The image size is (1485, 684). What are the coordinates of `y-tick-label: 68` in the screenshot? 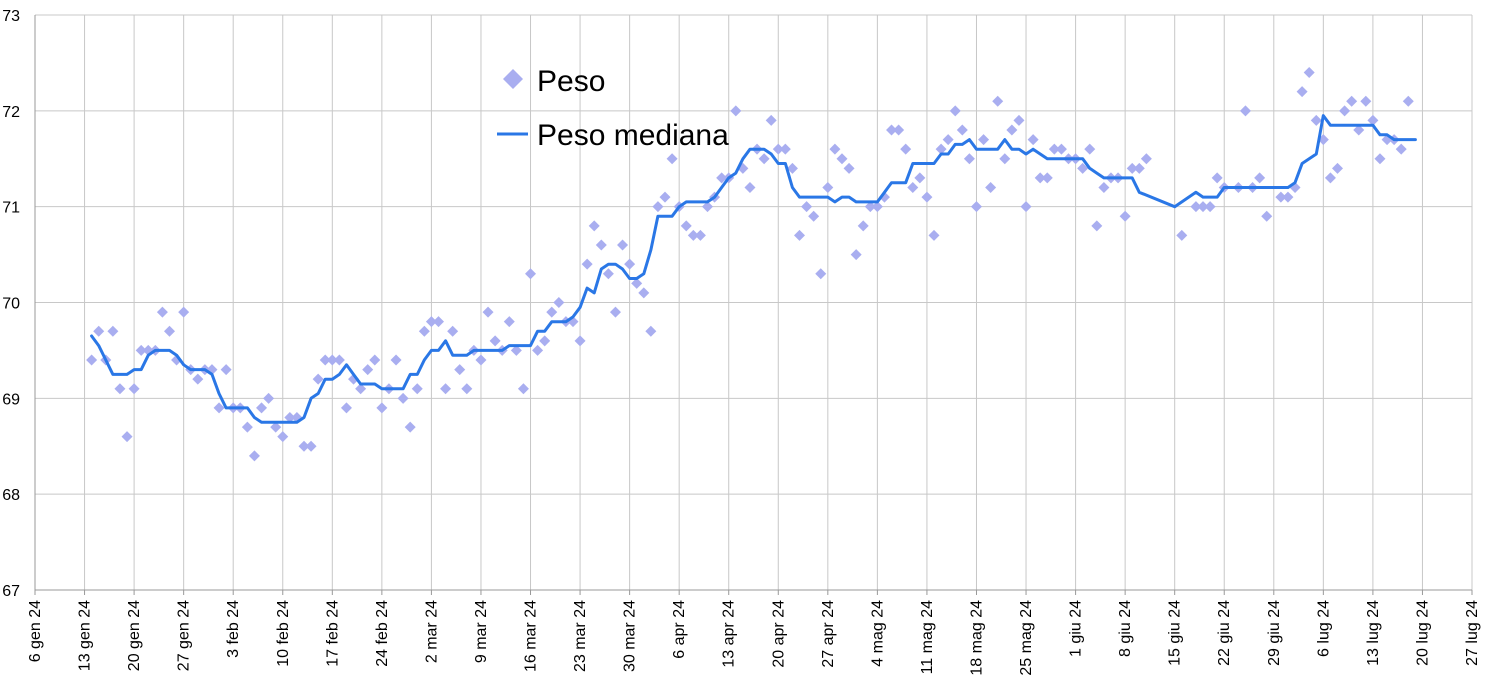 It's located at (11, 495).